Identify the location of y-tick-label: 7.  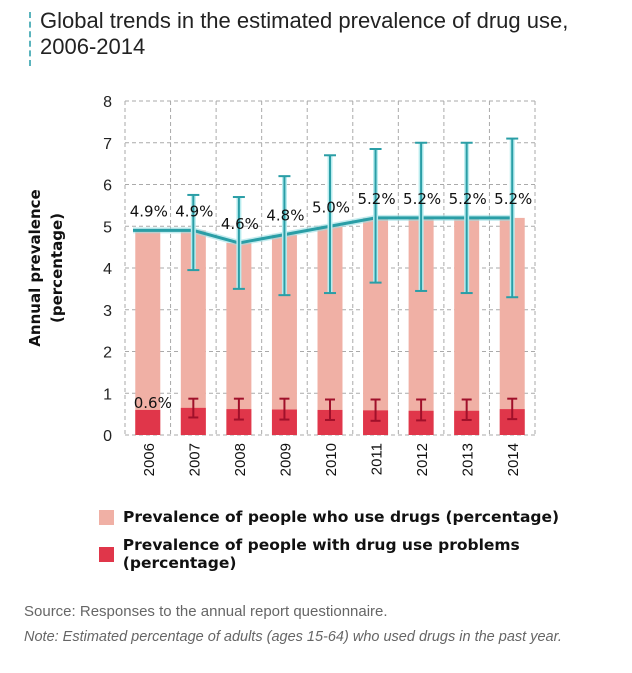
(107, 144).